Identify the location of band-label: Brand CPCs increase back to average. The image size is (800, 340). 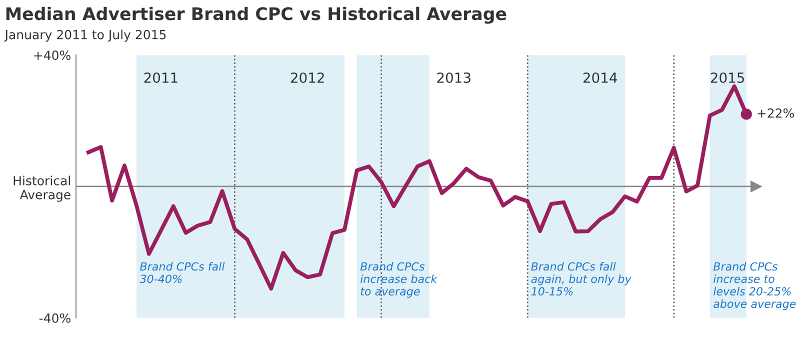
(399, 280).